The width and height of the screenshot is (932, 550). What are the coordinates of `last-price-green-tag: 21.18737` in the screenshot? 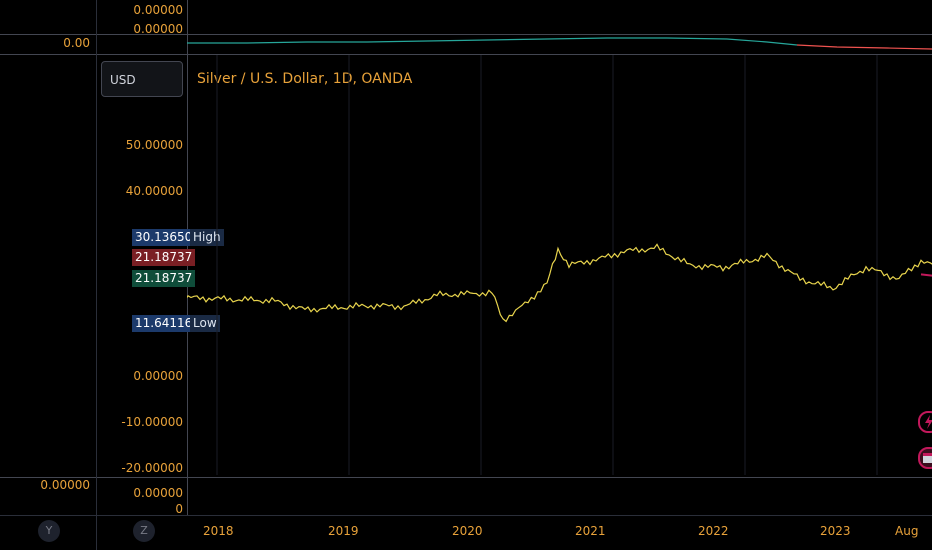 It's located at (164, 278).